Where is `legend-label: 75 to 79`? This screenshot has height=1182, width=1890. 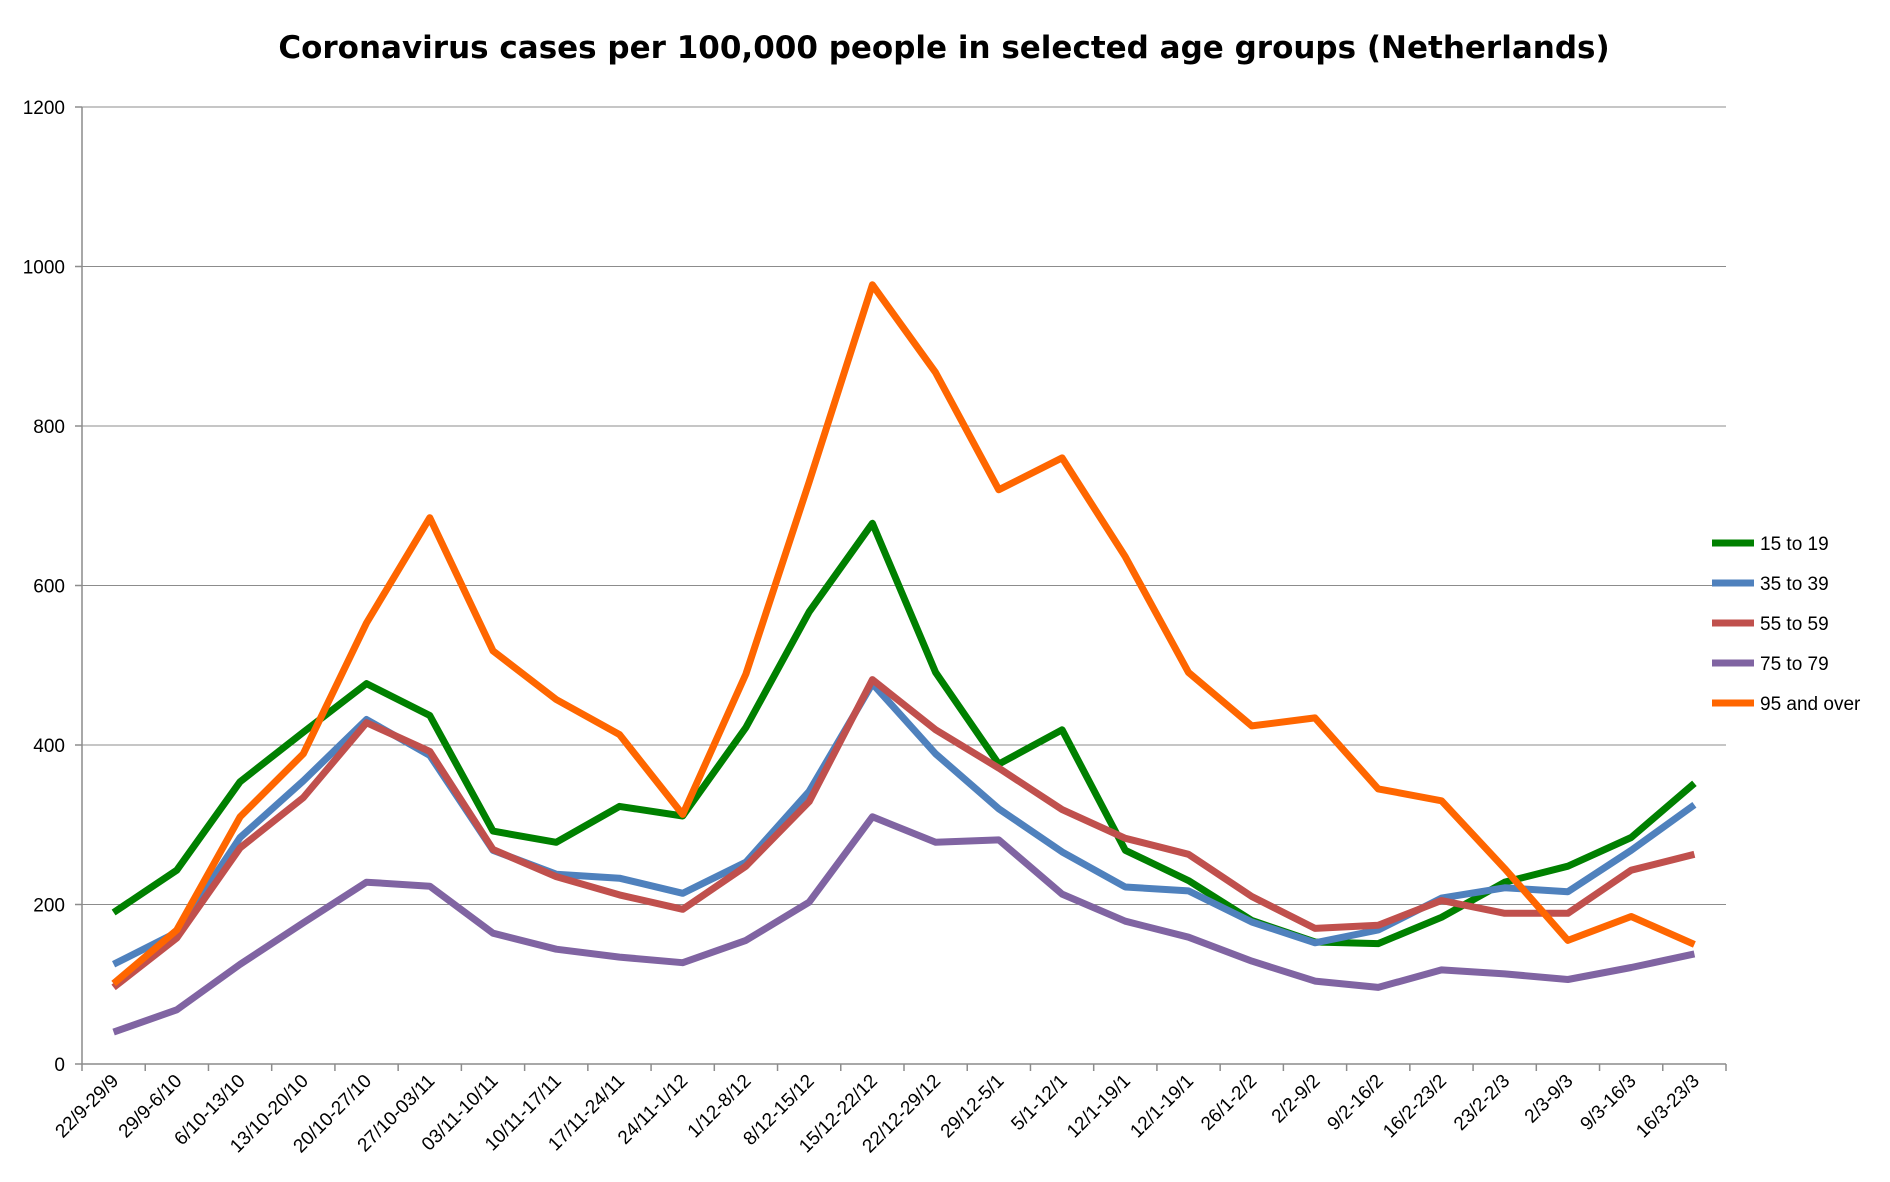 legend-label: 75 to 79 is located at coordinates (1794, 664).